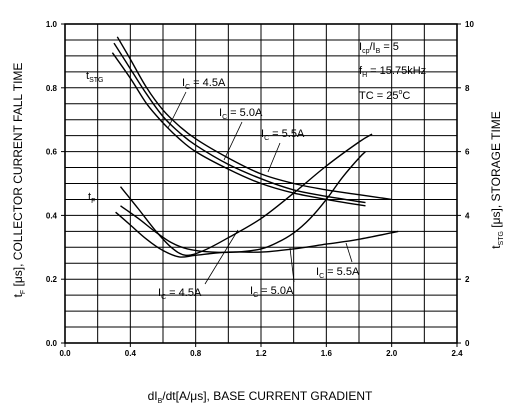 The height and width of the screenshot is (412, 512). I want to click on x-tick-label: 1.6, so click(327, 353).